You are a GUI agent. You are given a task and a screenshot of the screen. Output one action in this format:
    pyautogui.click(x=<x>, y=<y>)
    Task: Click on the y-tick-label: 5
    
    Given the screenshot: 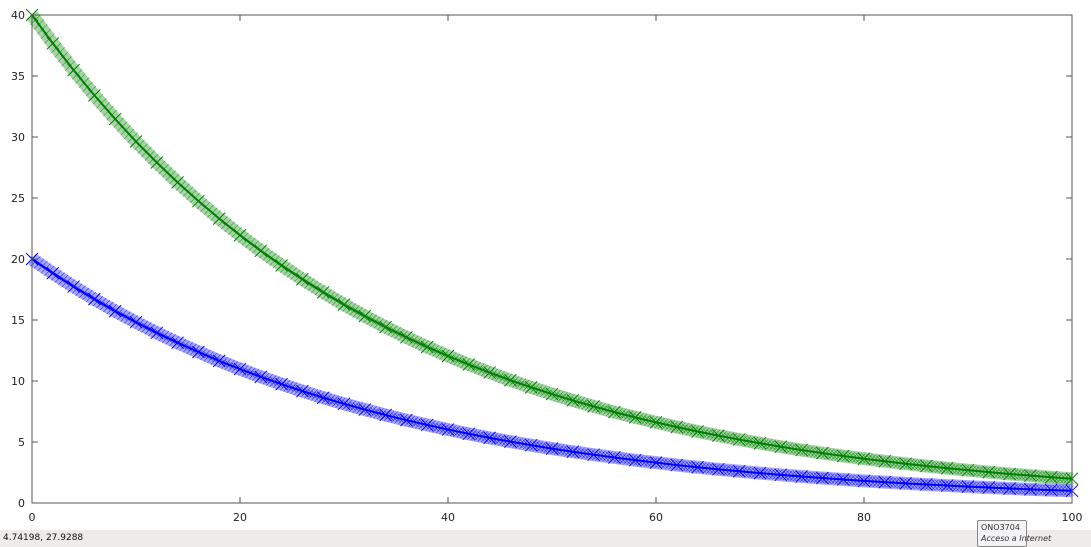 What is the action you would take?
    pyautogui.click(x=21, y=442)
    